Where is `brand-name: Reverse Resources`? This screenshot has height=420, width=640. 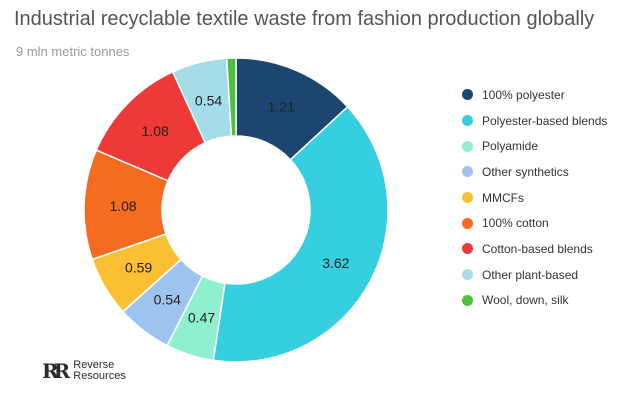
brand-name: Reverse Resources is located at coordinates (99, 370).